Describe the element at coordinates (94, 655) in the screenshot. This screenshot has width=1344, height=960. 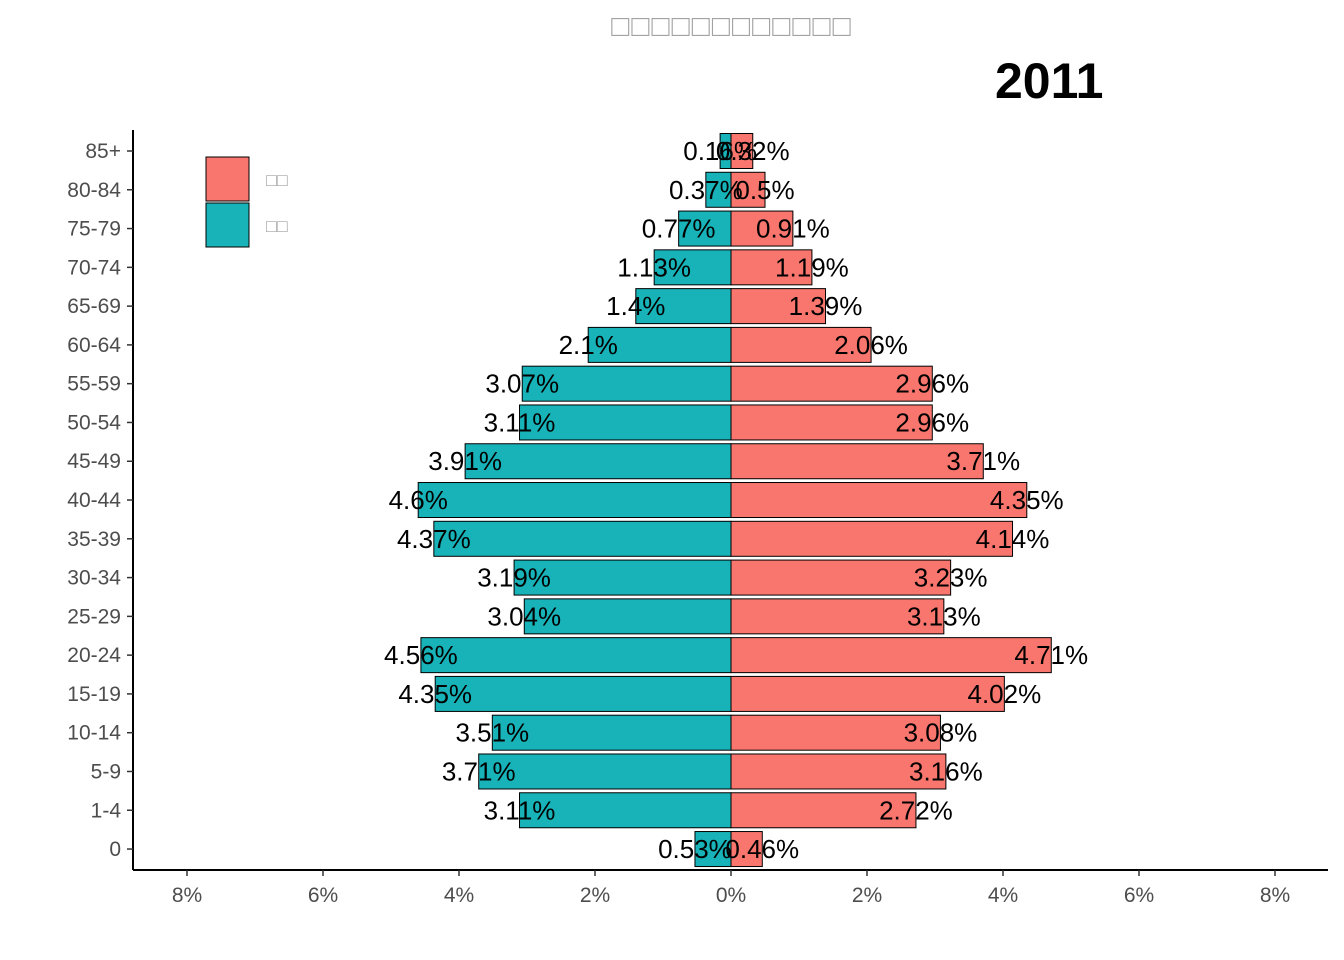
I see `y-tick-label: 20-24` at that location.